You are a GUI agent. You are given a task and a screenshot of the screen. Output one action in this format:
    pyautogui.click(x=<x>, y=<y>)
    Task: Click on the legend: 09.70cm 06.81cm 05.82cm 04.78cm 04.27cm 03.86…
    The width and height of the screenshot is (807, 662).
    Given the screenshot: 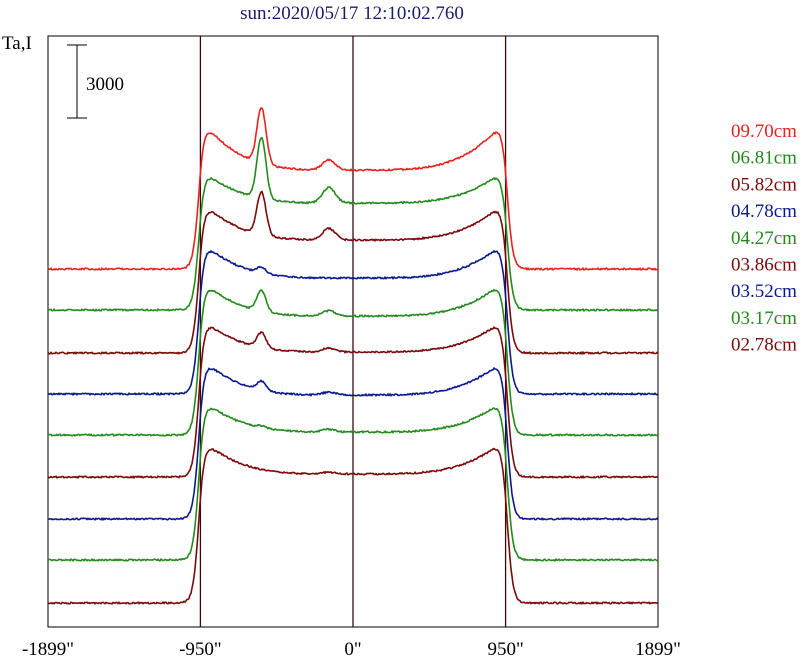 What is the action you would take?
    pyautogui.click(x=764, y=238)
    